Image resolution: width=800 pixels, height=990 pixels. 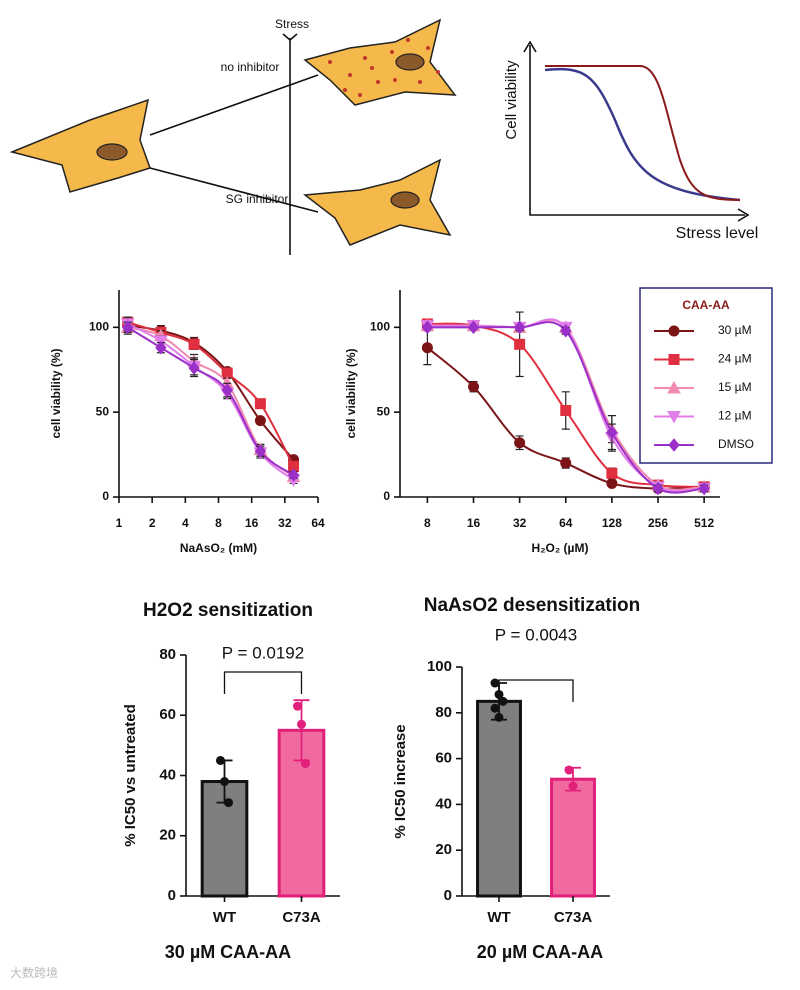 I want to click on axis-label: Cell viability, so click(x=511, y=100).